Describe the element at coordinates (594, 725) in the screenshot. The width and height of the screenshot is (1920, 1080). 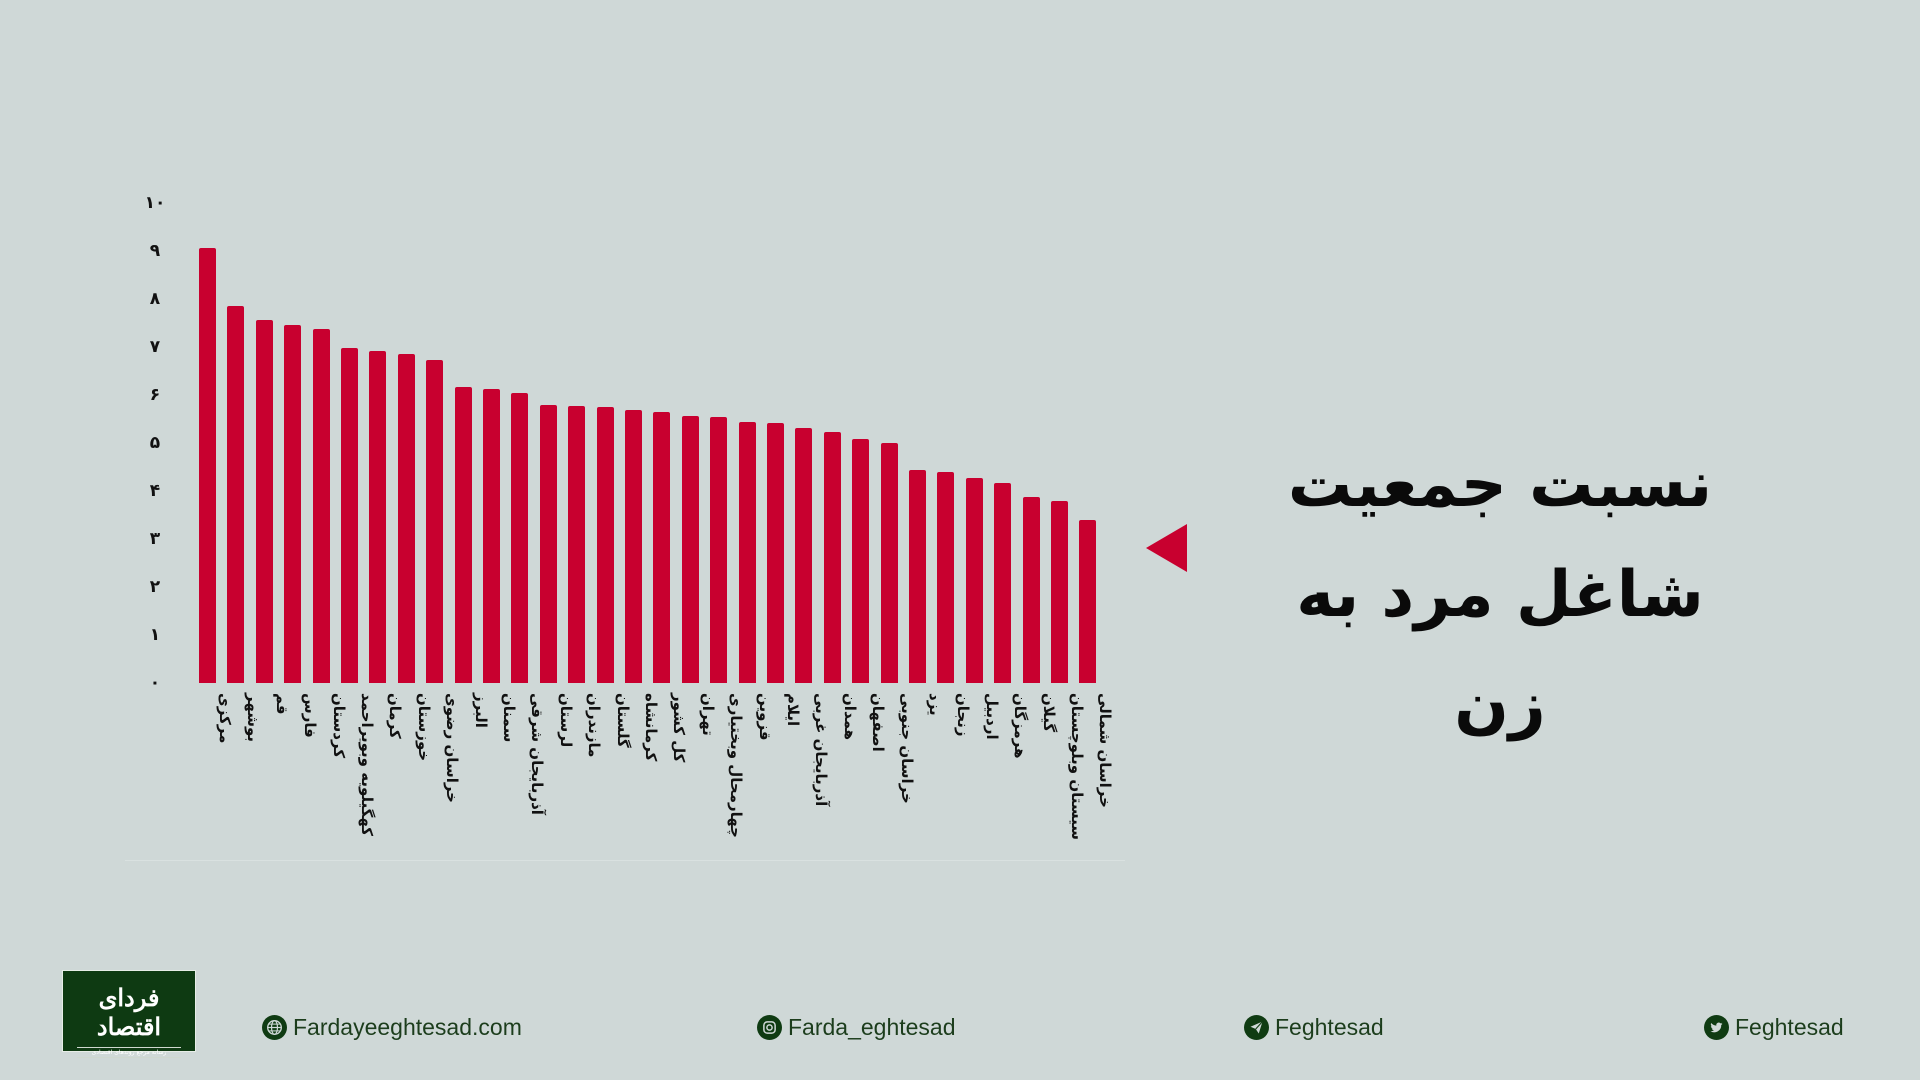
I see `x-axis-label: مازندران` at that location.